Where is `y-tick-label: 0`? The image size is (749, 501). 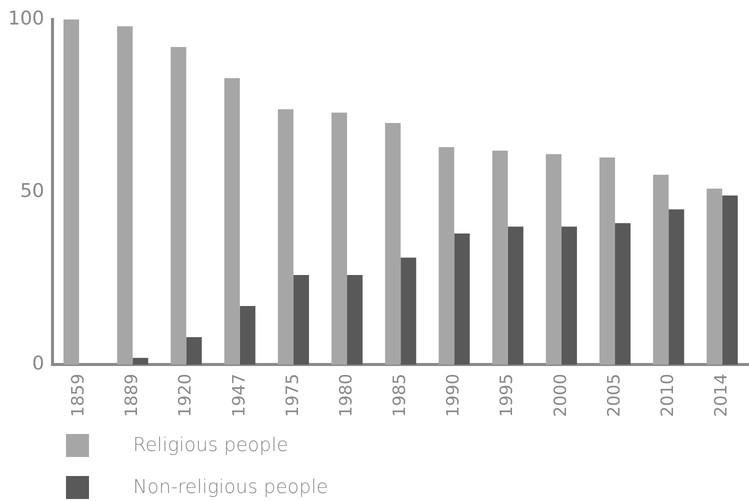 y-tick-label: 0 is located at coordinates (38, 363).